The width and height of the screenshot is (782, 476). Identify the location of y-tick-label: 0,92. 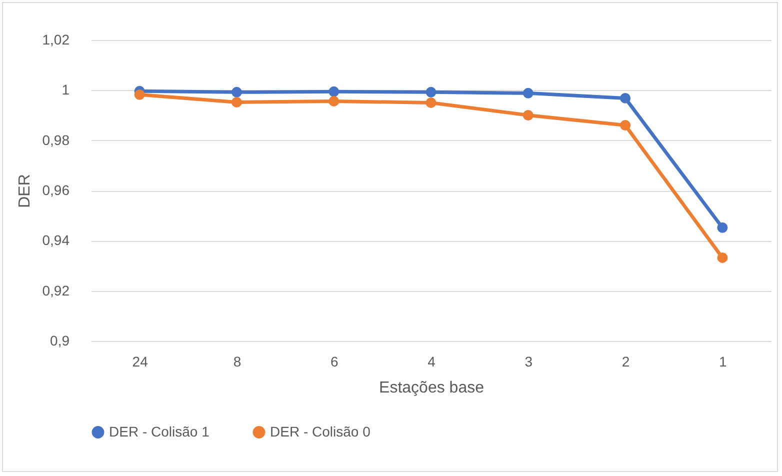
(56, 290).